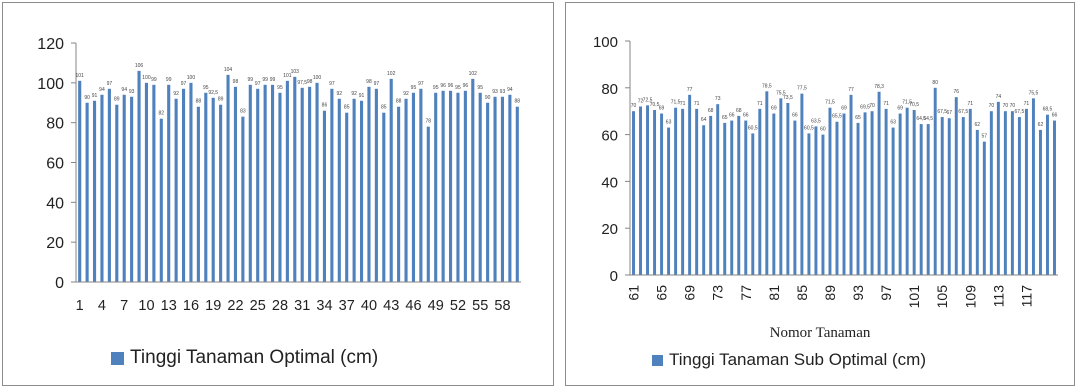 Image resolution: width=1078 pixels, height=389 pixels. I want to click on data-label: 66, so click(732, 116).